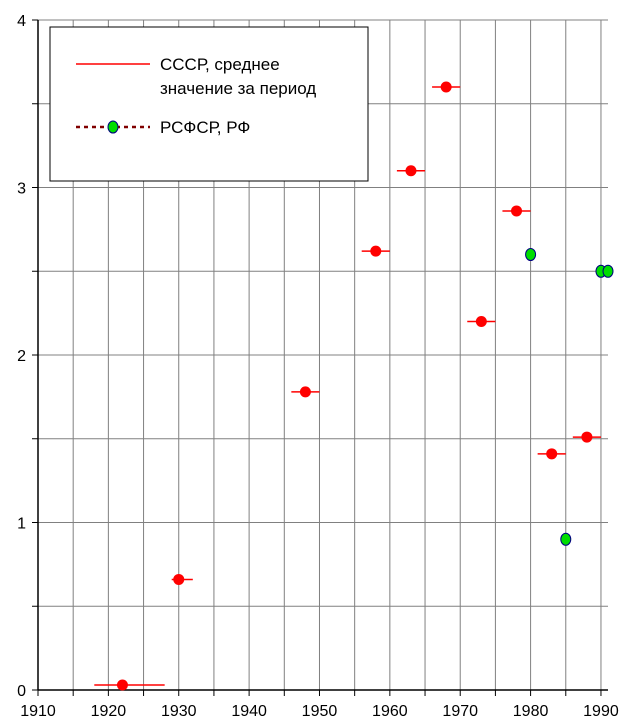  Describe the element at coordinates (21, 356) in the screenshot. I see `y-tick-label: 2` at that location.